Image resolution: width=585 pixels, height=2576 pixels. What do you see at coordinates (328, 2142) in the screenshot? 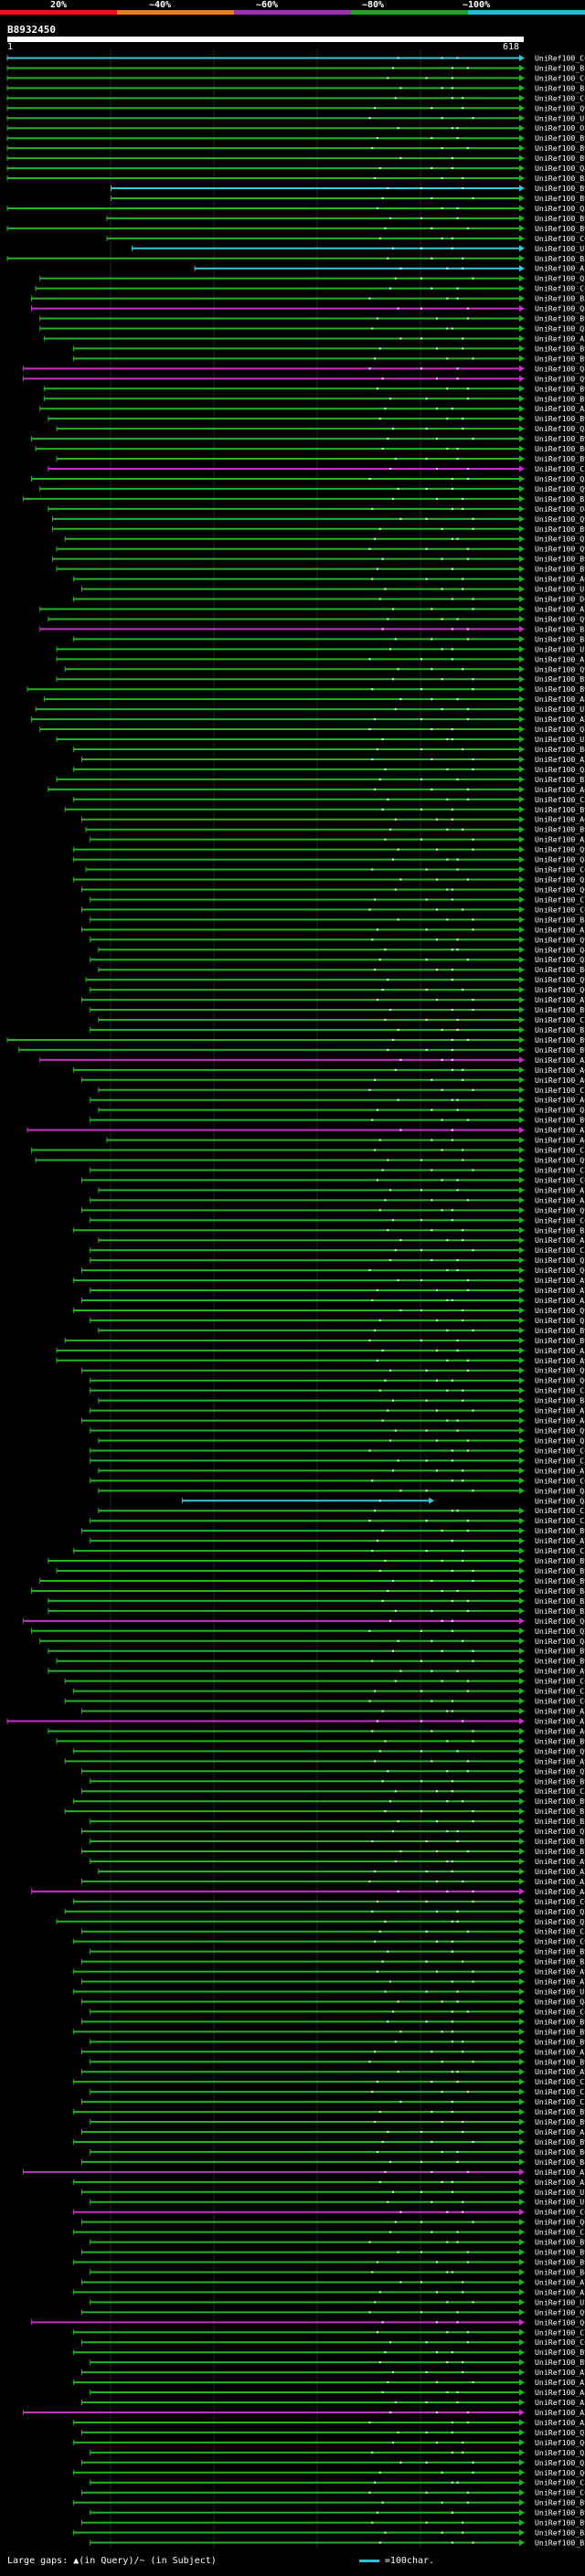
I see `hit-row: UniRef100_B9SI11` at bounding box center [328, 2142].